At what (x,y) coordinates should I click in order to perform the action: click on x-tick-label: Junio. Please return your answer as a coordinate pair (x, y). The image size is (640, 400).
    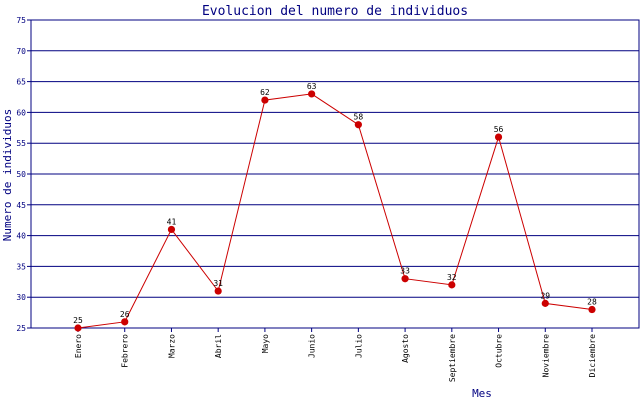
    Looking at the image, I should click on (312, 346).